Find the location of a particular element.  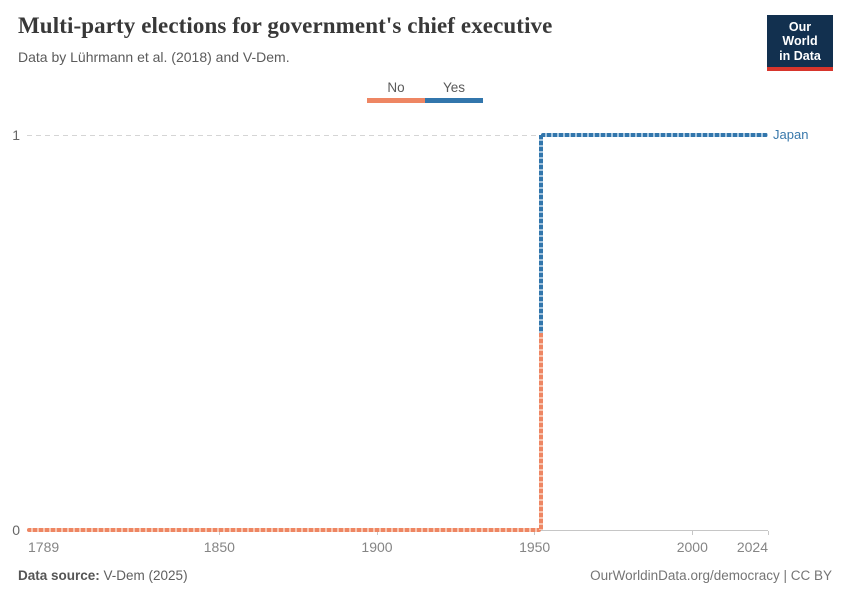

legend: No Yes is located at coordinates (425, 91).